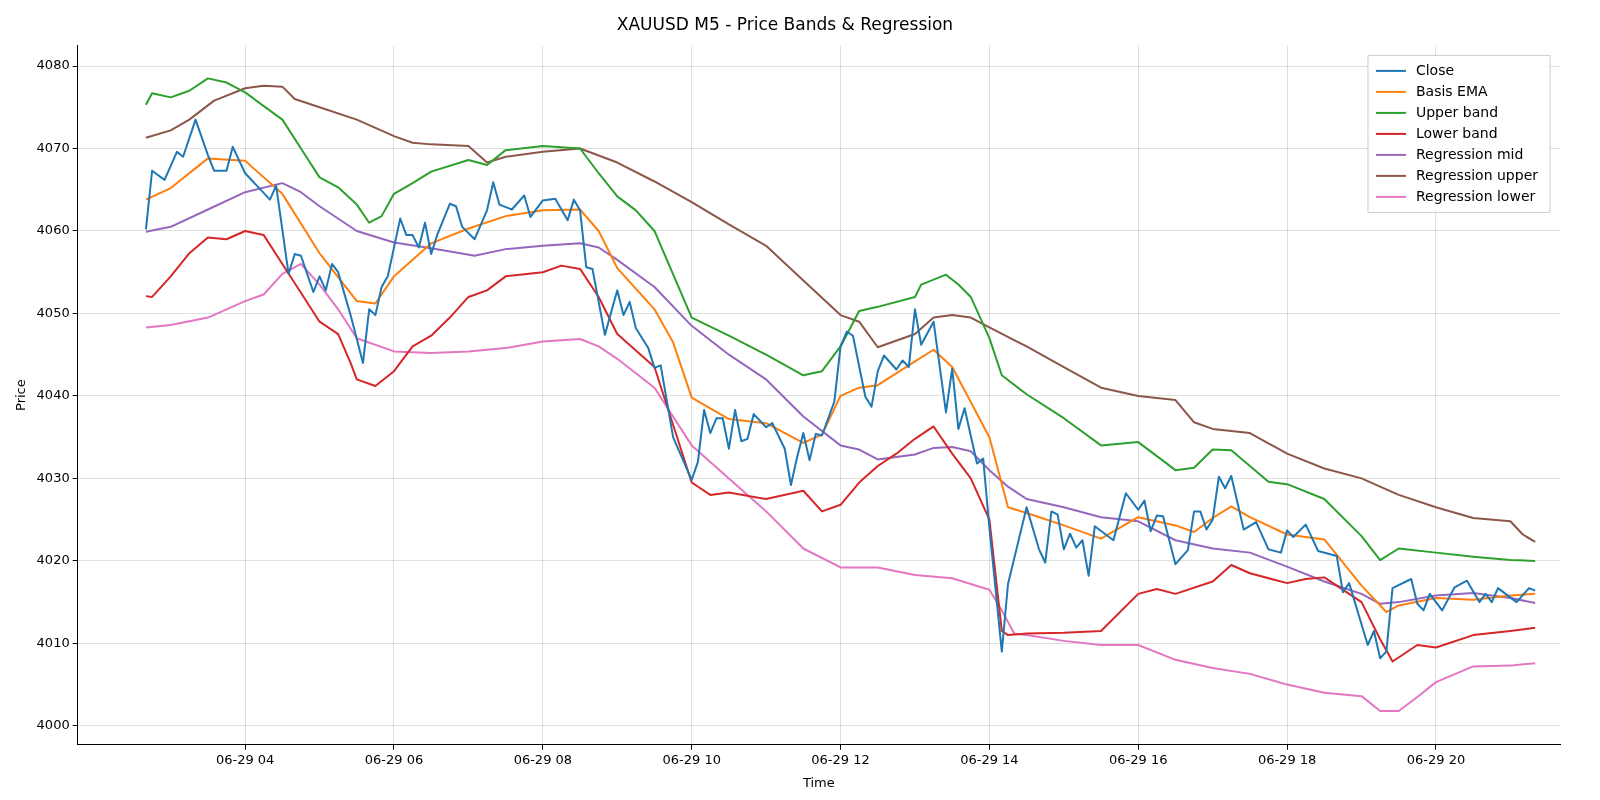 The image size is (1600, 800). I want to click on legend-label: Close, so click(1435, 69).